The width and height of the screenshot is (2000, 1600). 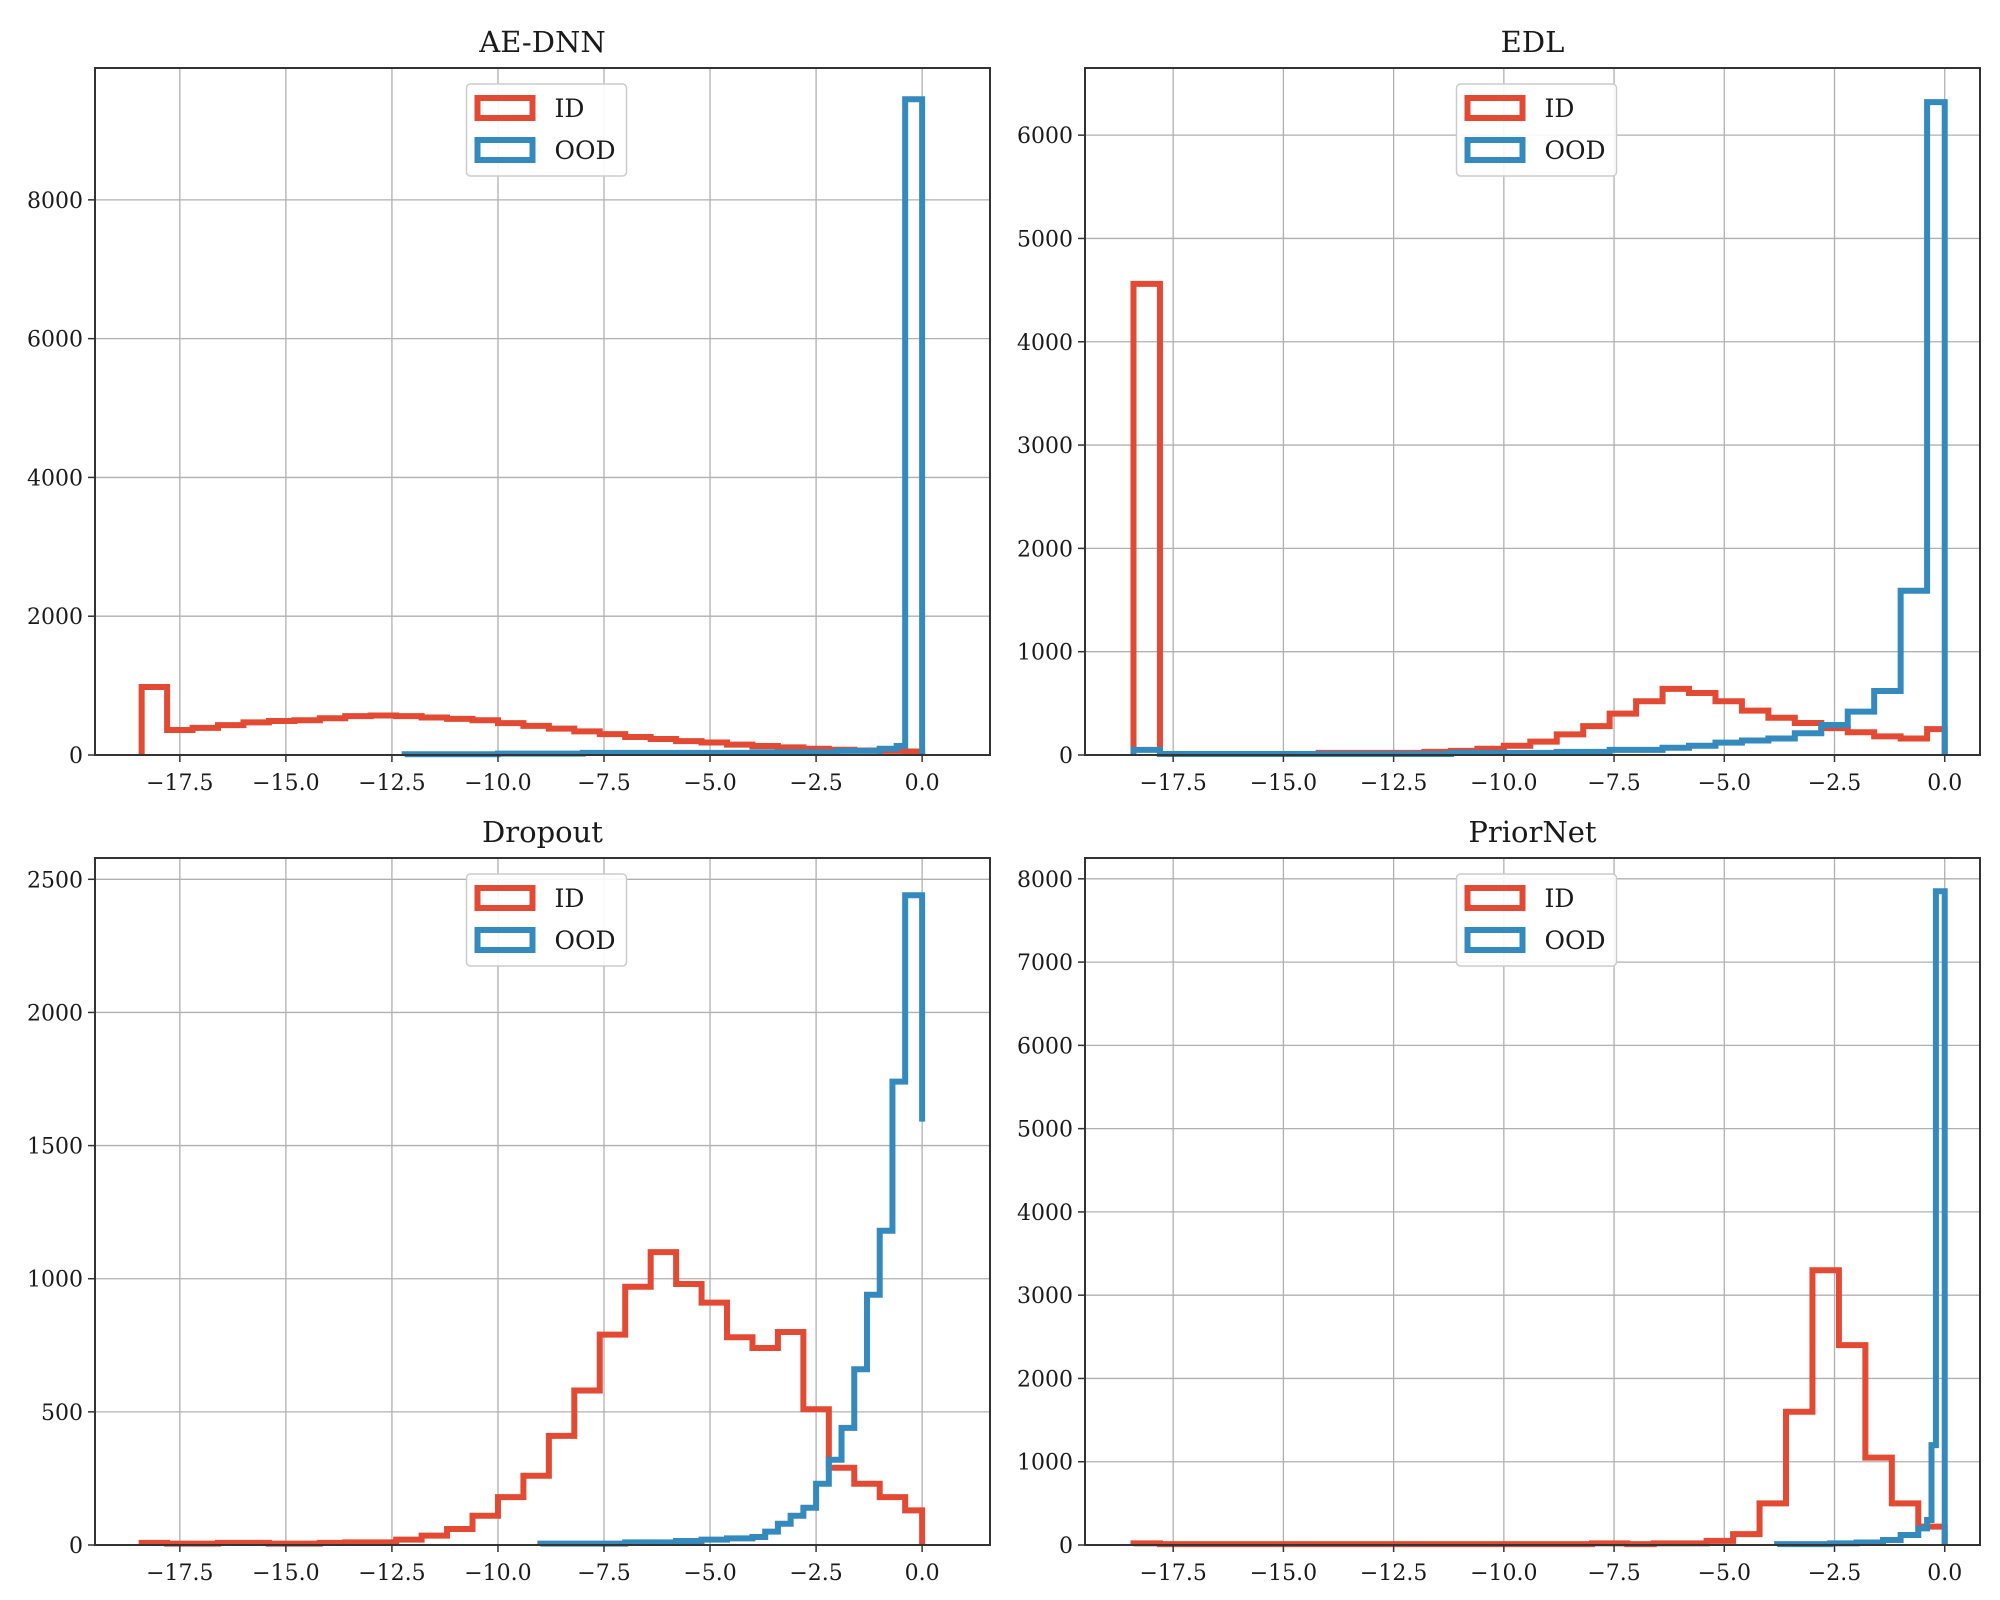 I want to click on chart-title: AE-DNN, so click(x=541, y=42).